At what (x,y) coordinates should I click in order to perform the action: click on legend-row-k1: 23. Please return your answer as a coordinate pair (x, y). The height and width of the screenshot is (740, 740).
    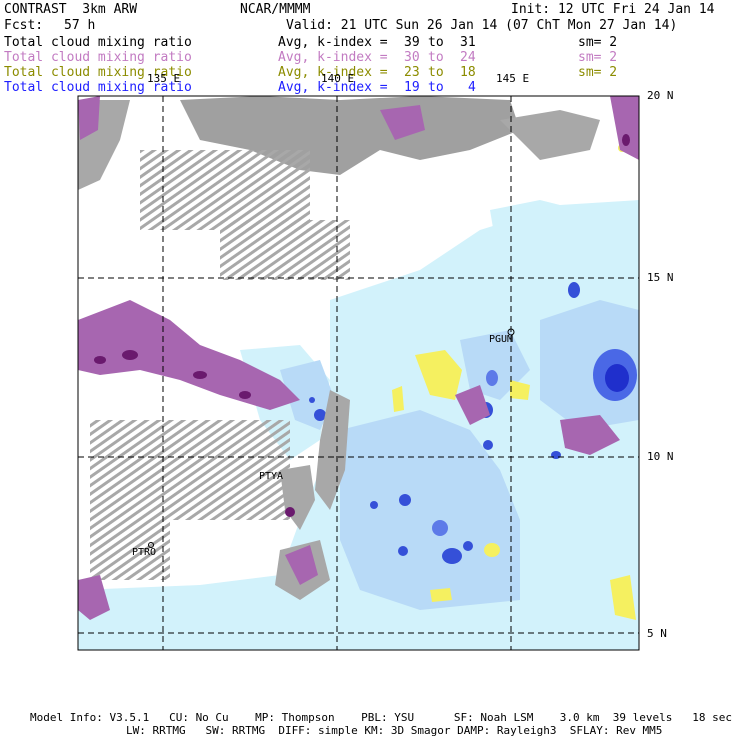
    Looking at the image, I should click on (412, 72).